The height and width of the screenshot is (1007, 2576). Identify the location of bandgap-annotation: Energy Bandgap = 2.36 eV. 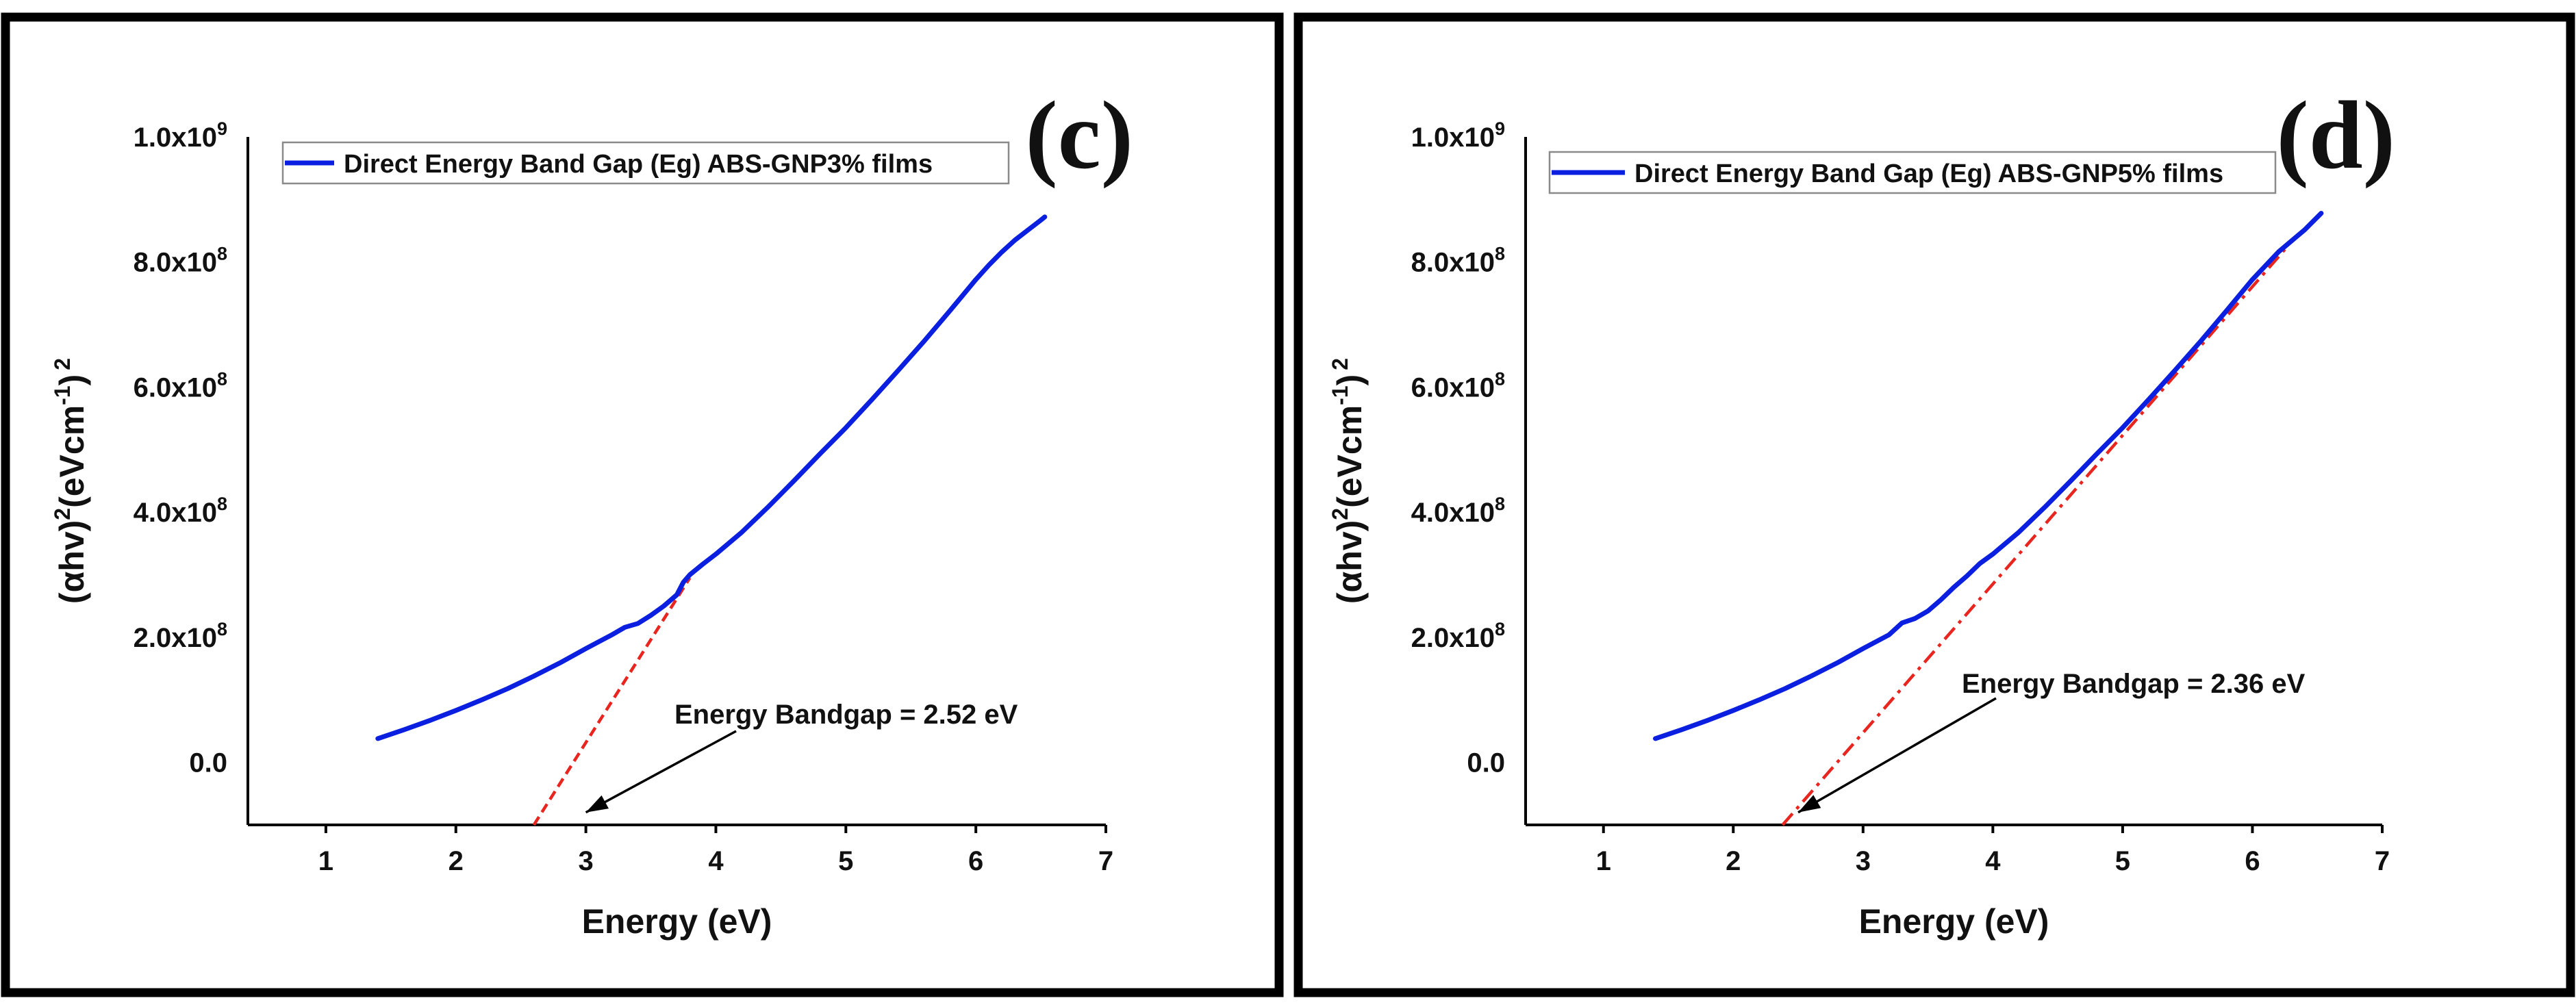
(2134, 684).